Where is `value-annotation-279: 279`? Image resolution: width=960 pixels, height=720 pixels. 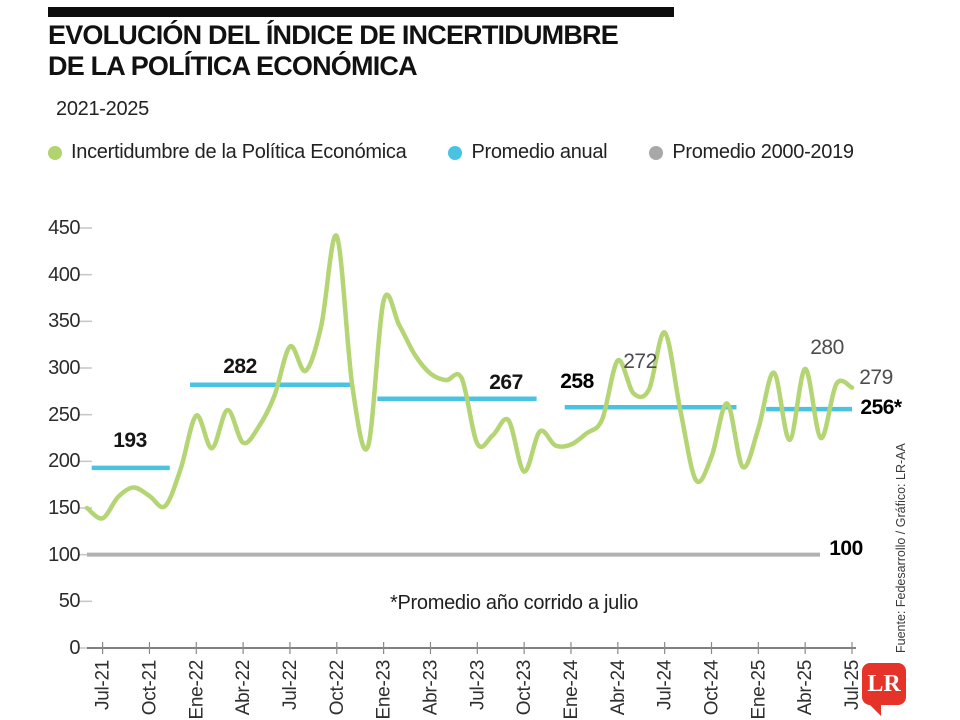
value-annotation-279: 279 is located at coordinates (876, 377).